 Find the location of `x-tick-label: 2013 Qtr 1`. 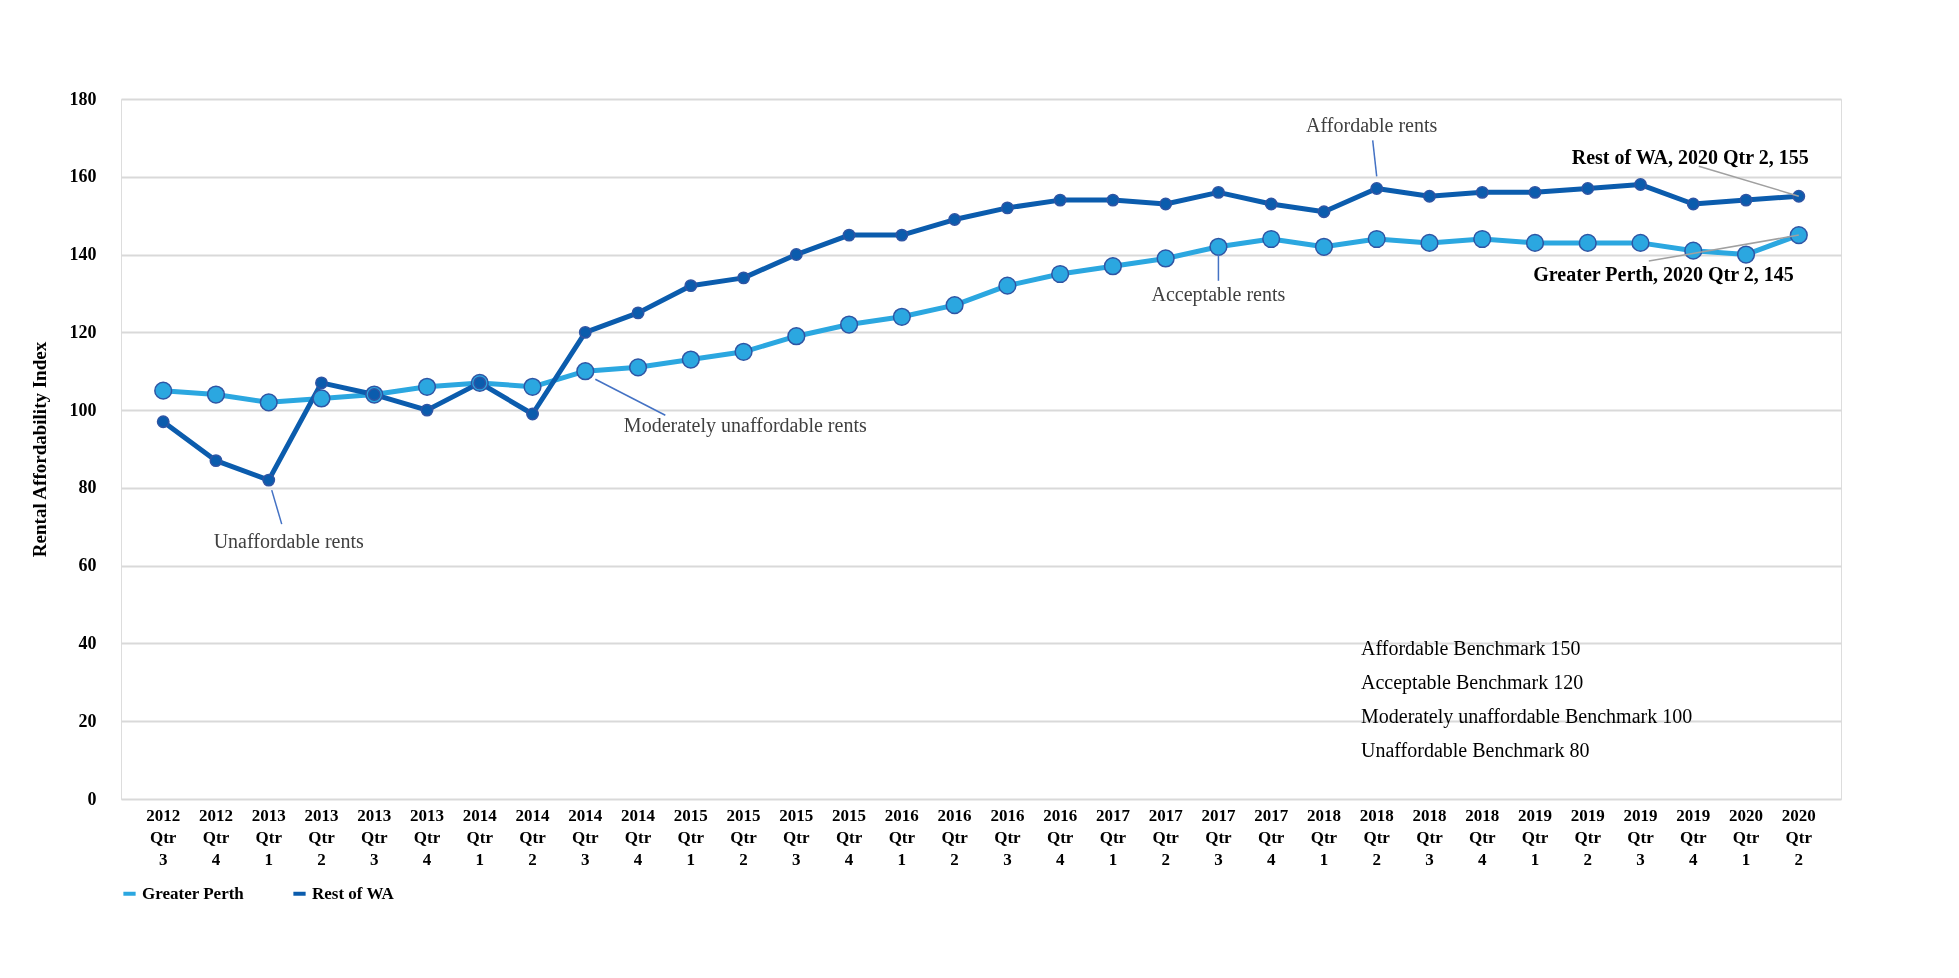

x-tick-label: 2013 Qtr 1 is located at coordinates (268, 837).